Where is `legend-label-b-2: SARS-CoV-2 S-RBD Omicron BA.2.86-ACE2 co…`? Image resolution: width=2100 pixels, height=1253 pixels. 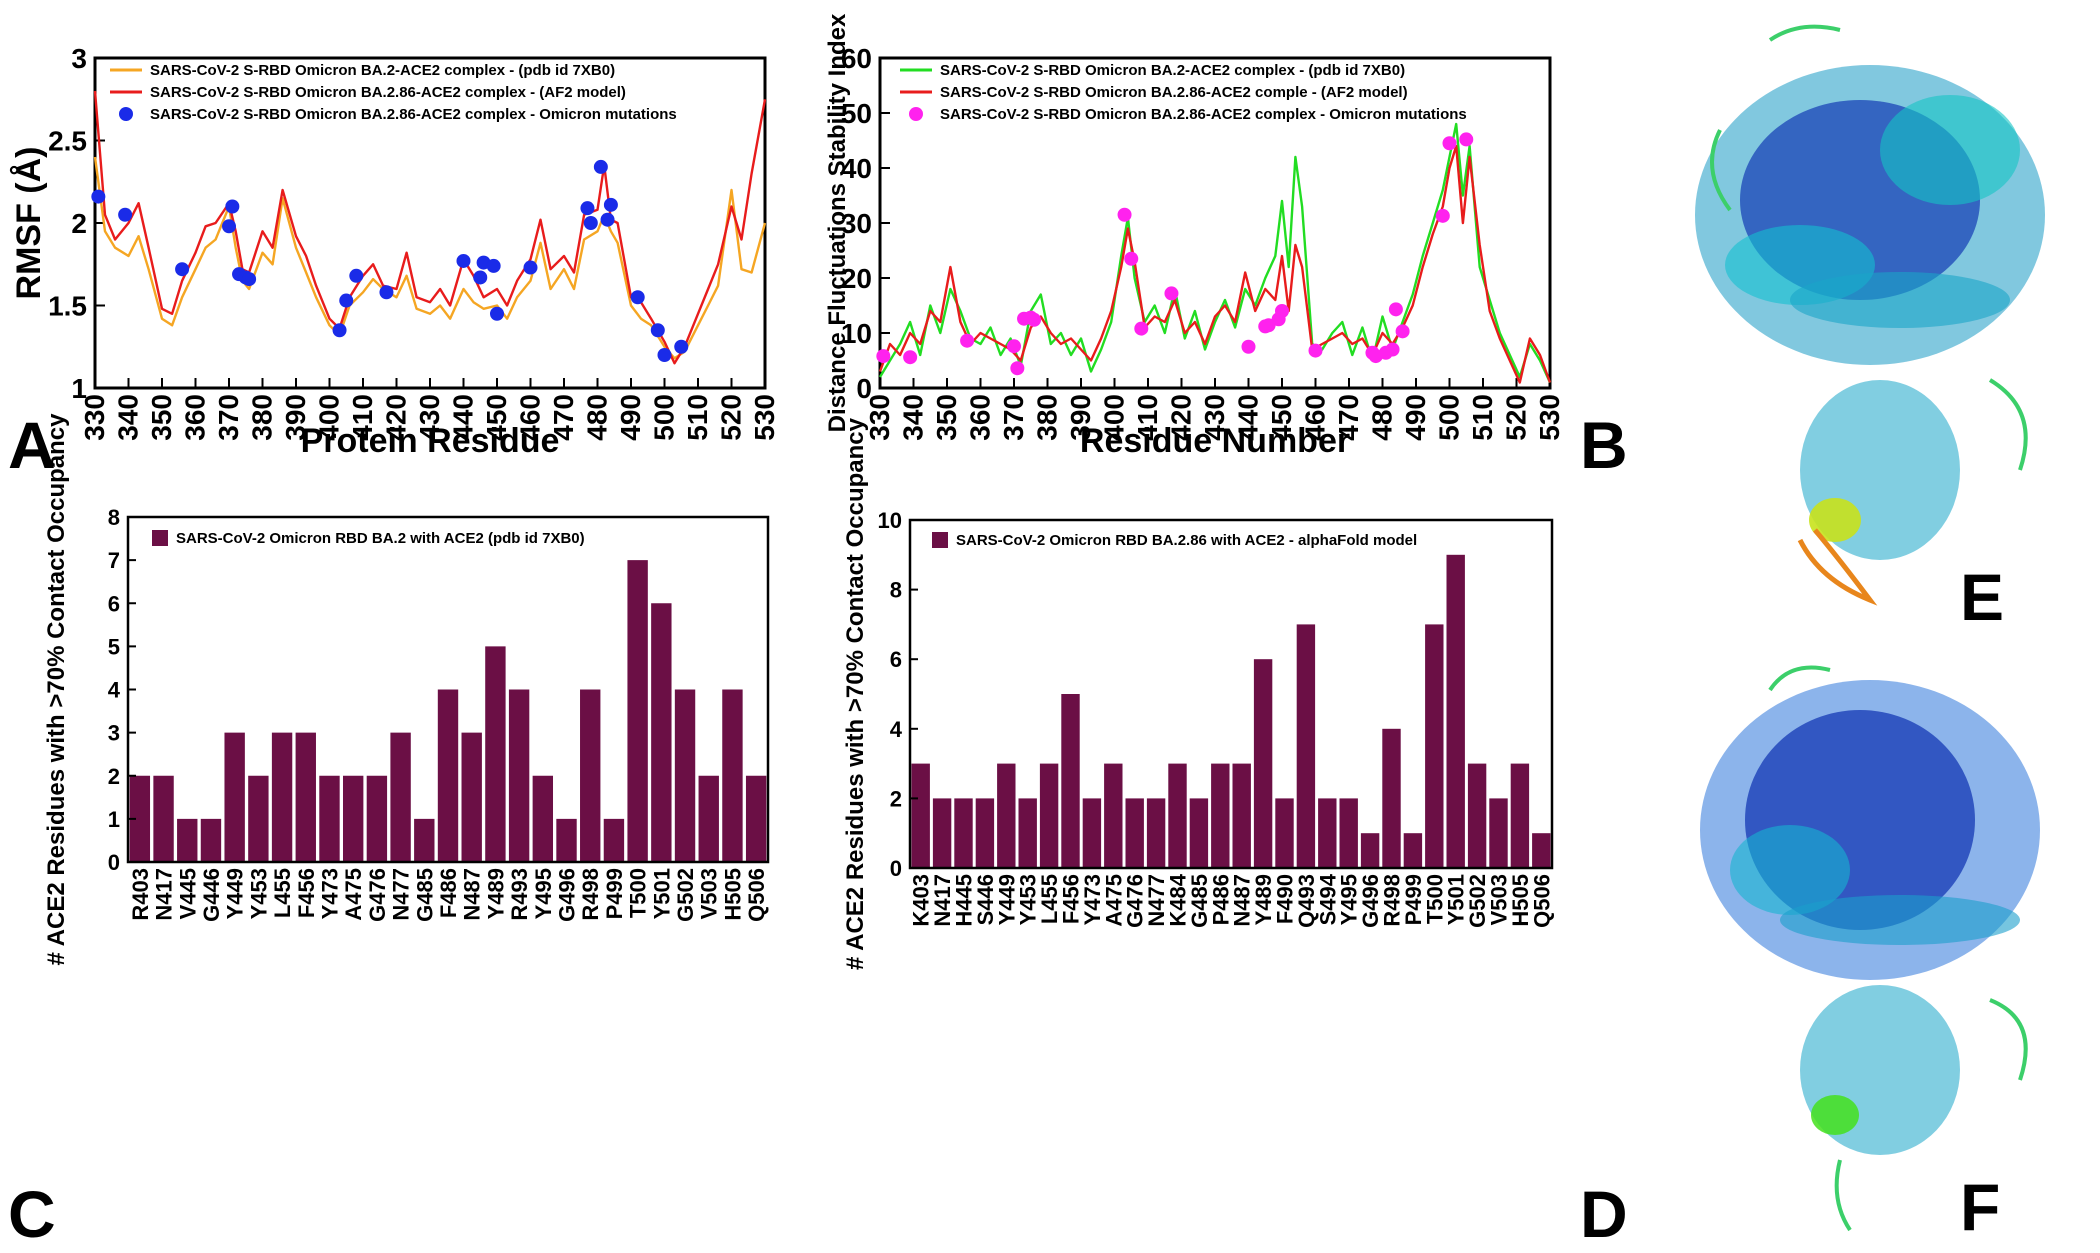 legend-label-b-2: SARS-CoV-2 S-RBD Omicron BA.2.86-ACE2 co… is located at coordinates (1203, 114).